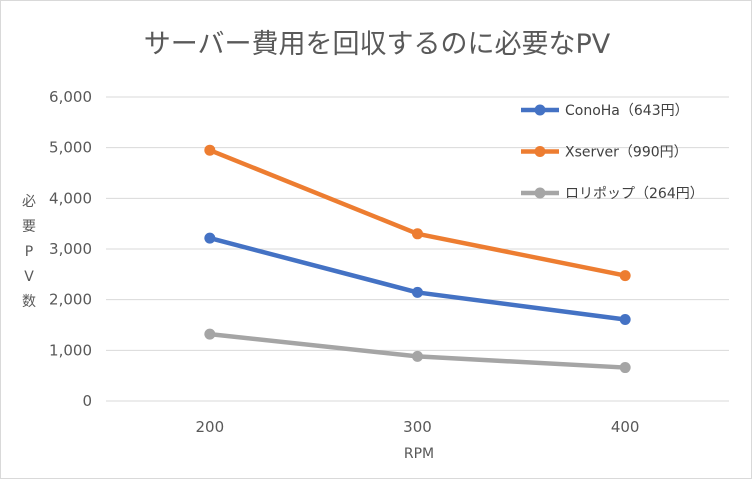 This screenshot has height=480, width=752. I want to click on legend-label: Xserver（990円）, so click(626, 153).